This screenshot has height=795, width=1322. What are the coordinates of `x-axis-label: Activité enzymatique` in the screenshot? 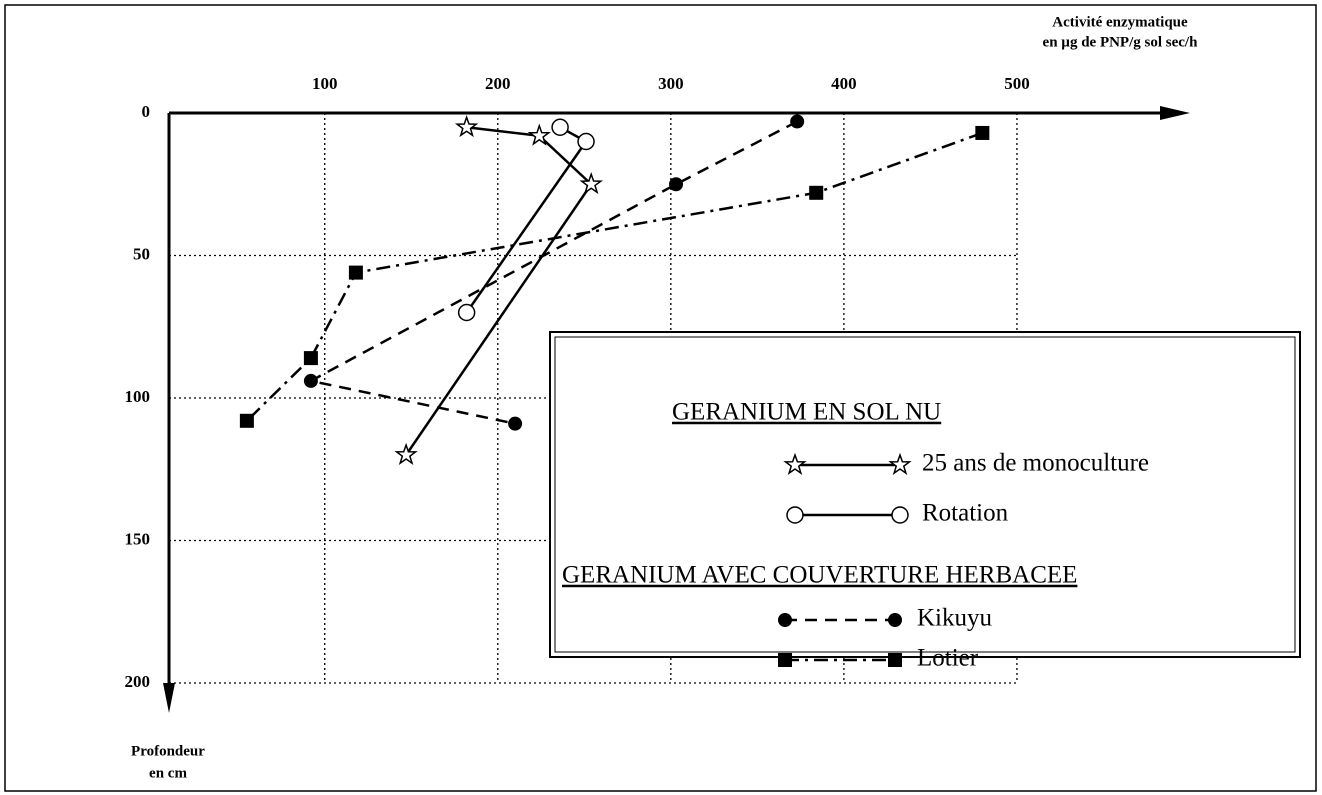 It's located at (1120, 22).